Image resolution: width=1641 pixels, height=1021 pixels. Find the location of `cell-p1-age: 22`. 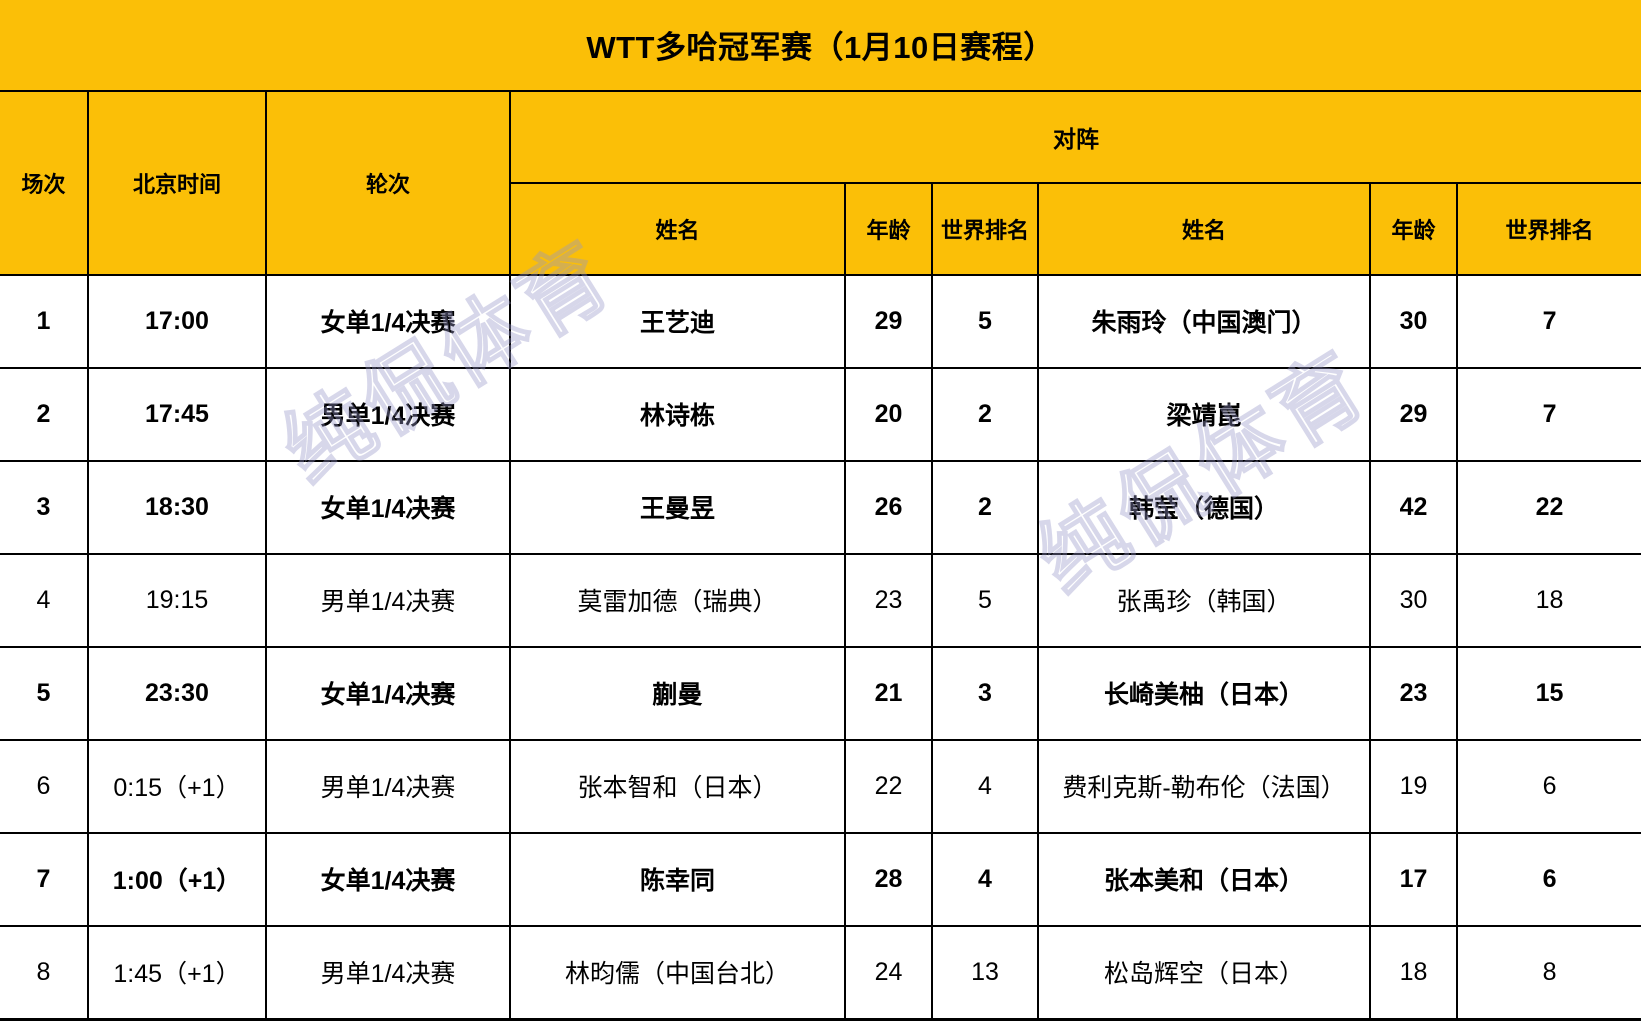

cell-p1-age: 22 is located at coordinates (888, 786).